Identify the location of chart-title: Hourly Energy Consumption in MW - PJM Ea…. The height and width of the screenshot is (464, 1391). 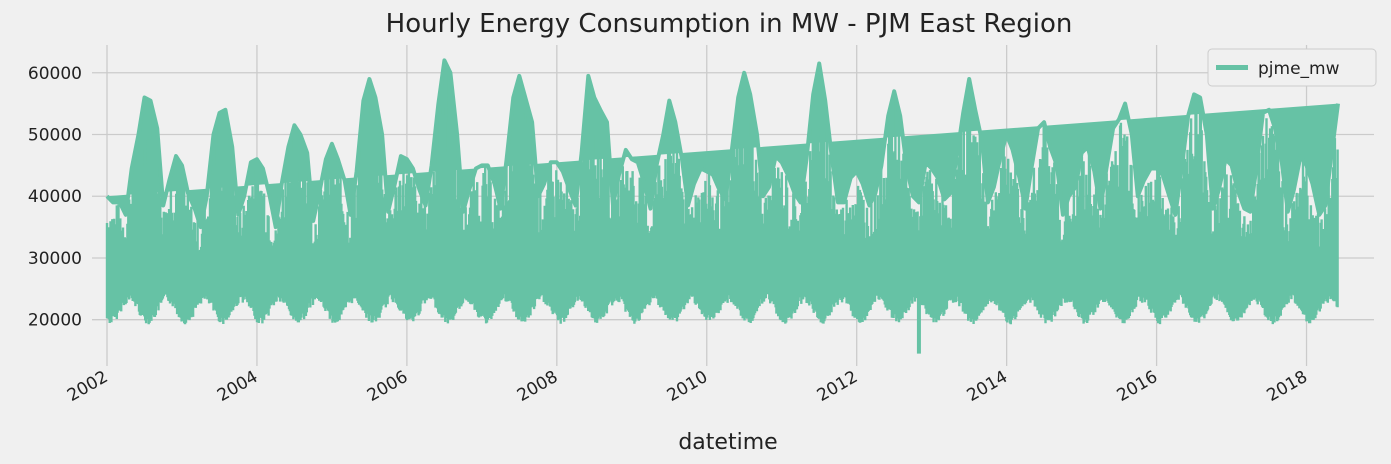
(729, 24).